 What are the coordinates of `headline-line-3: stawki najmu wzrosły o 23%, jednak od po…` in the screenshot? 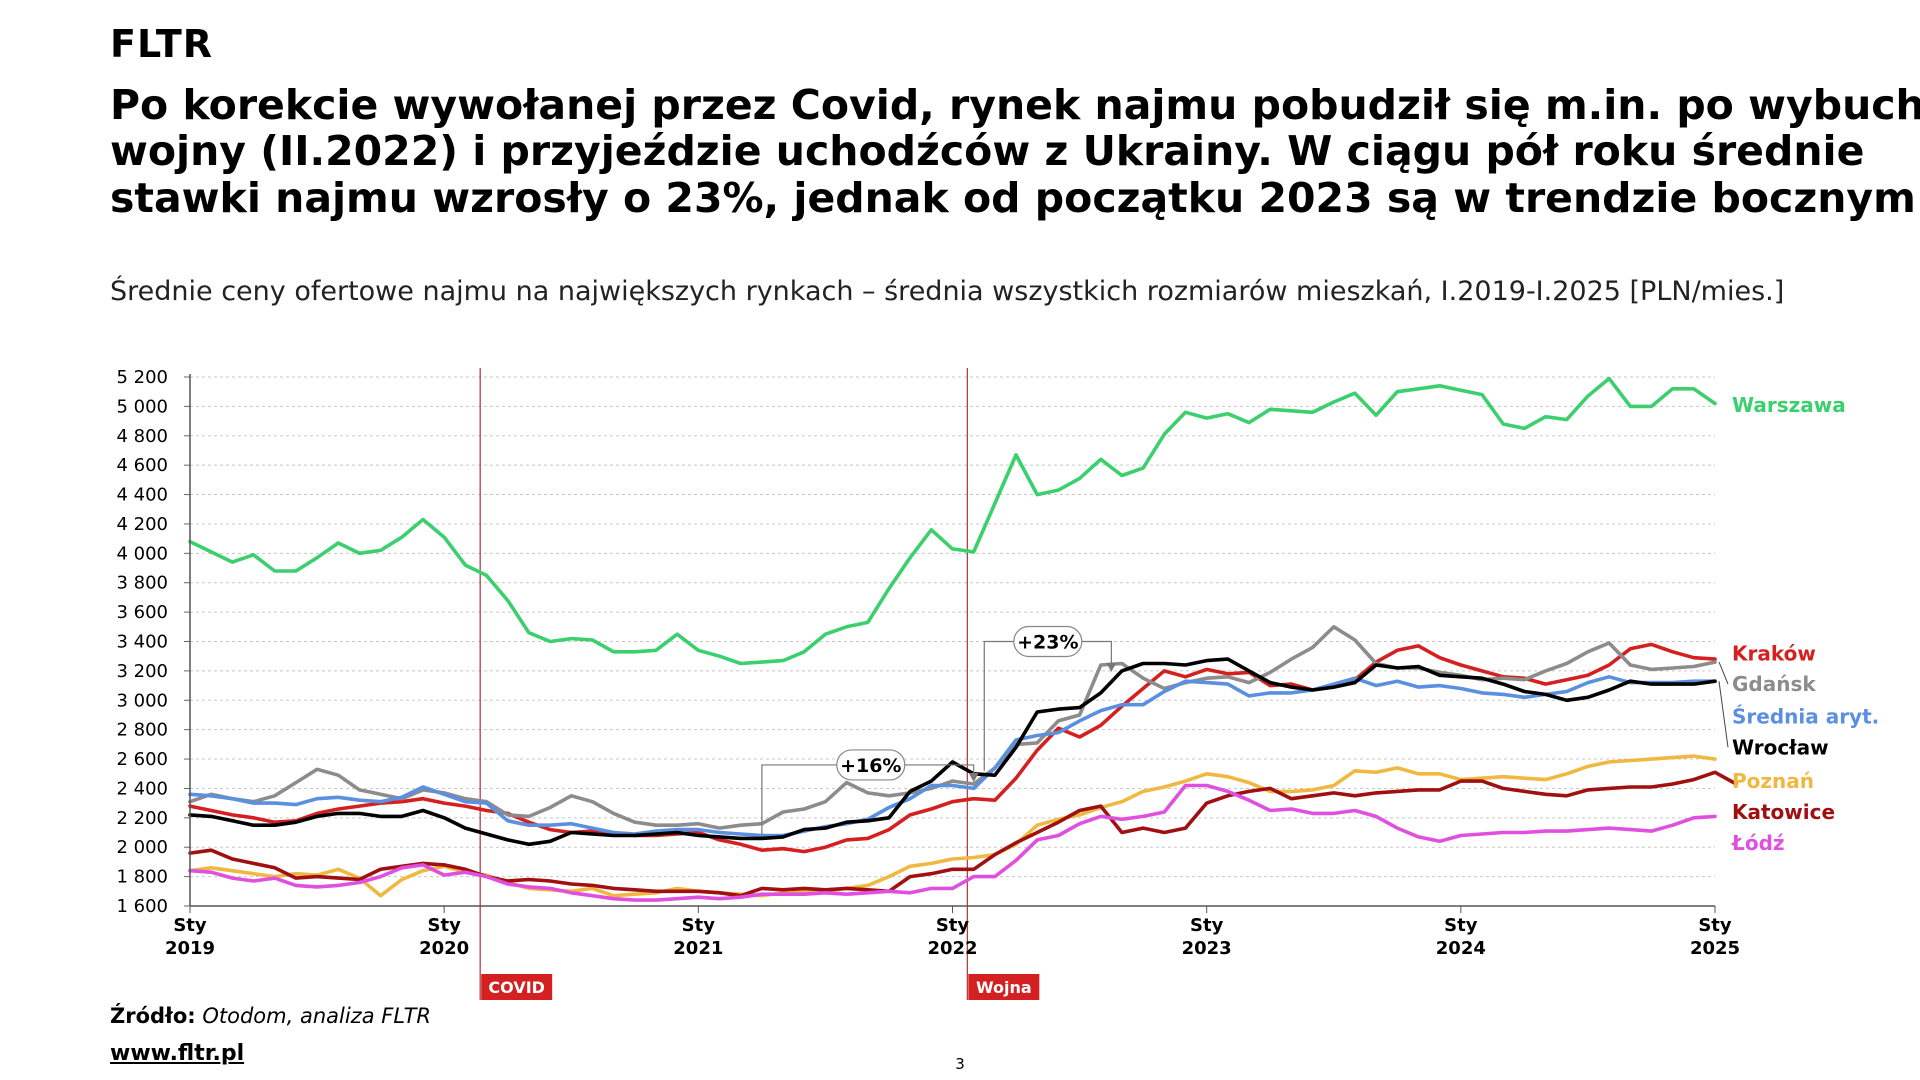 It's located at (1013, 197).